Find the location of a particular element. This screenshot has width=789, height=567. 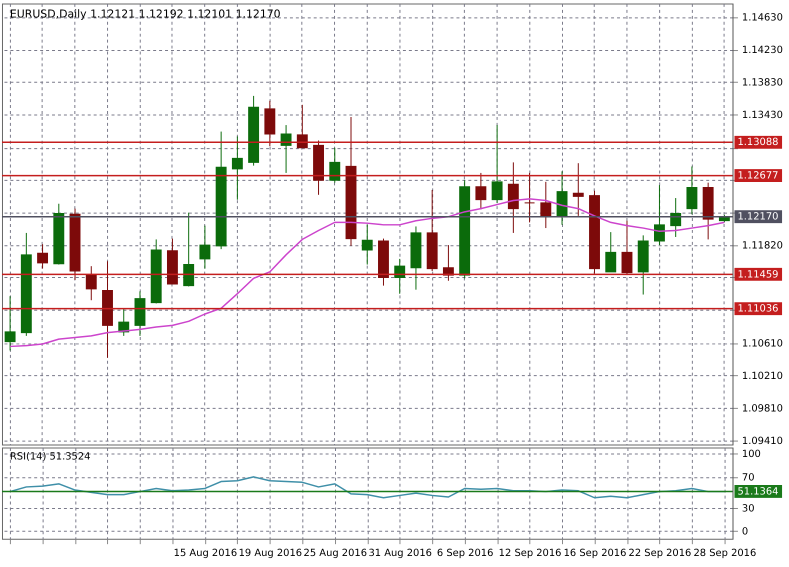

ref-line-label: 1.13088 is located at coordinates (757, 142).